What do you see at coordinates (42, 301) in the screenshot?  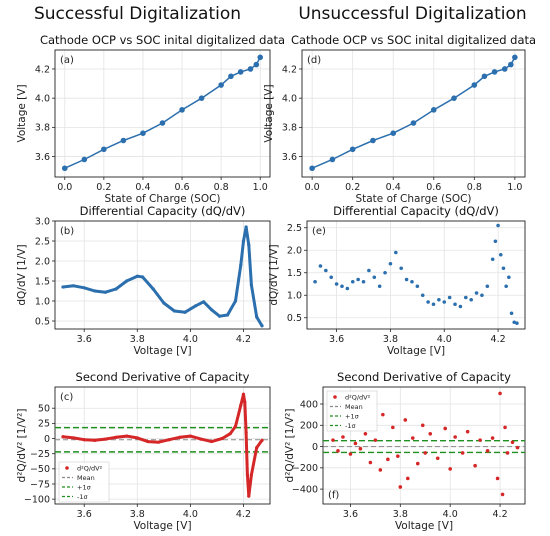 I see `chart-b-ytick-label-1: 1.0` at bounding box center [42, 301].